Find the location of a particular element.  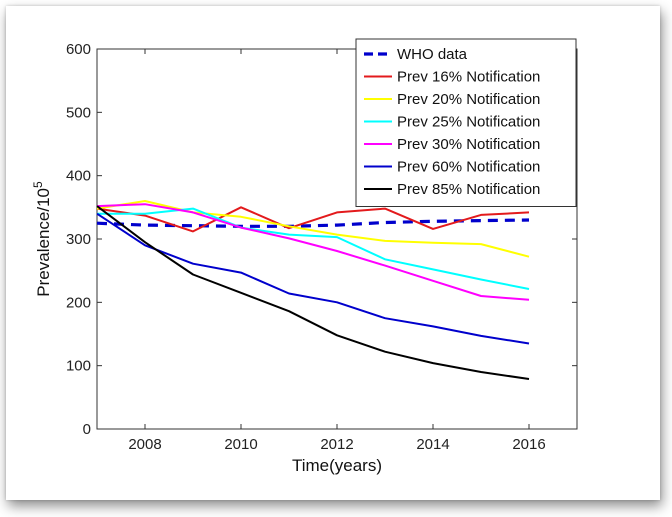

legend-label-4: Prev 30% Notification is located at coordinates (468, 144).